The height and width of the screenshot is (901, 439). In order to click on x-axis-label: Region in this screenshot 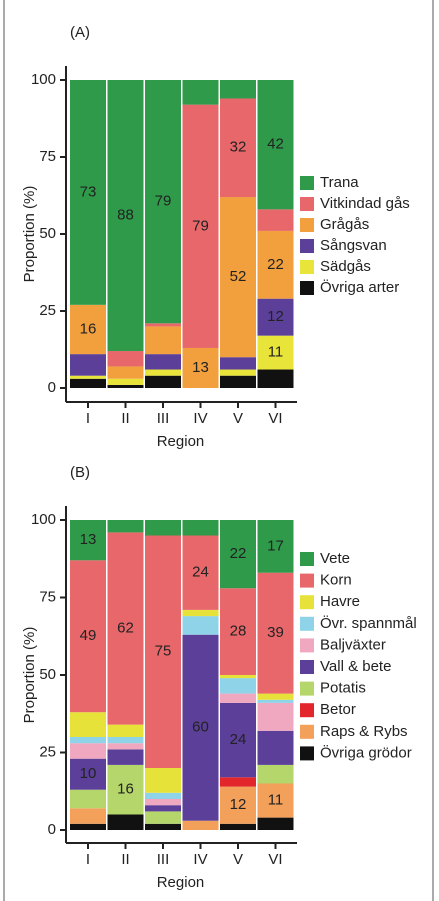, I will do `click(181, 441)`.